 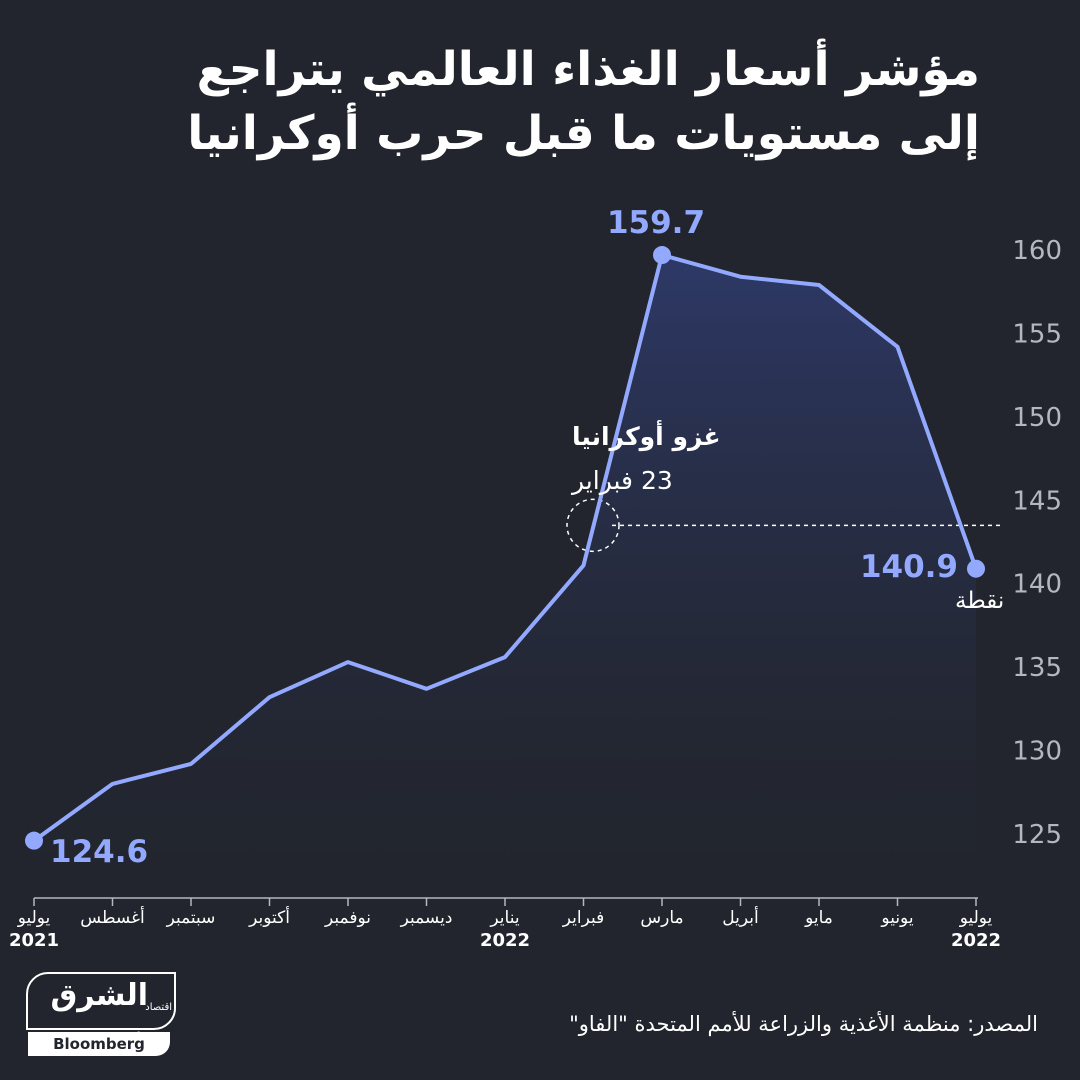 What do you see at coordinates (1037, 752) in the screenshot?
I see `y-tick-label: 130` at bounding box center [1037, 752].